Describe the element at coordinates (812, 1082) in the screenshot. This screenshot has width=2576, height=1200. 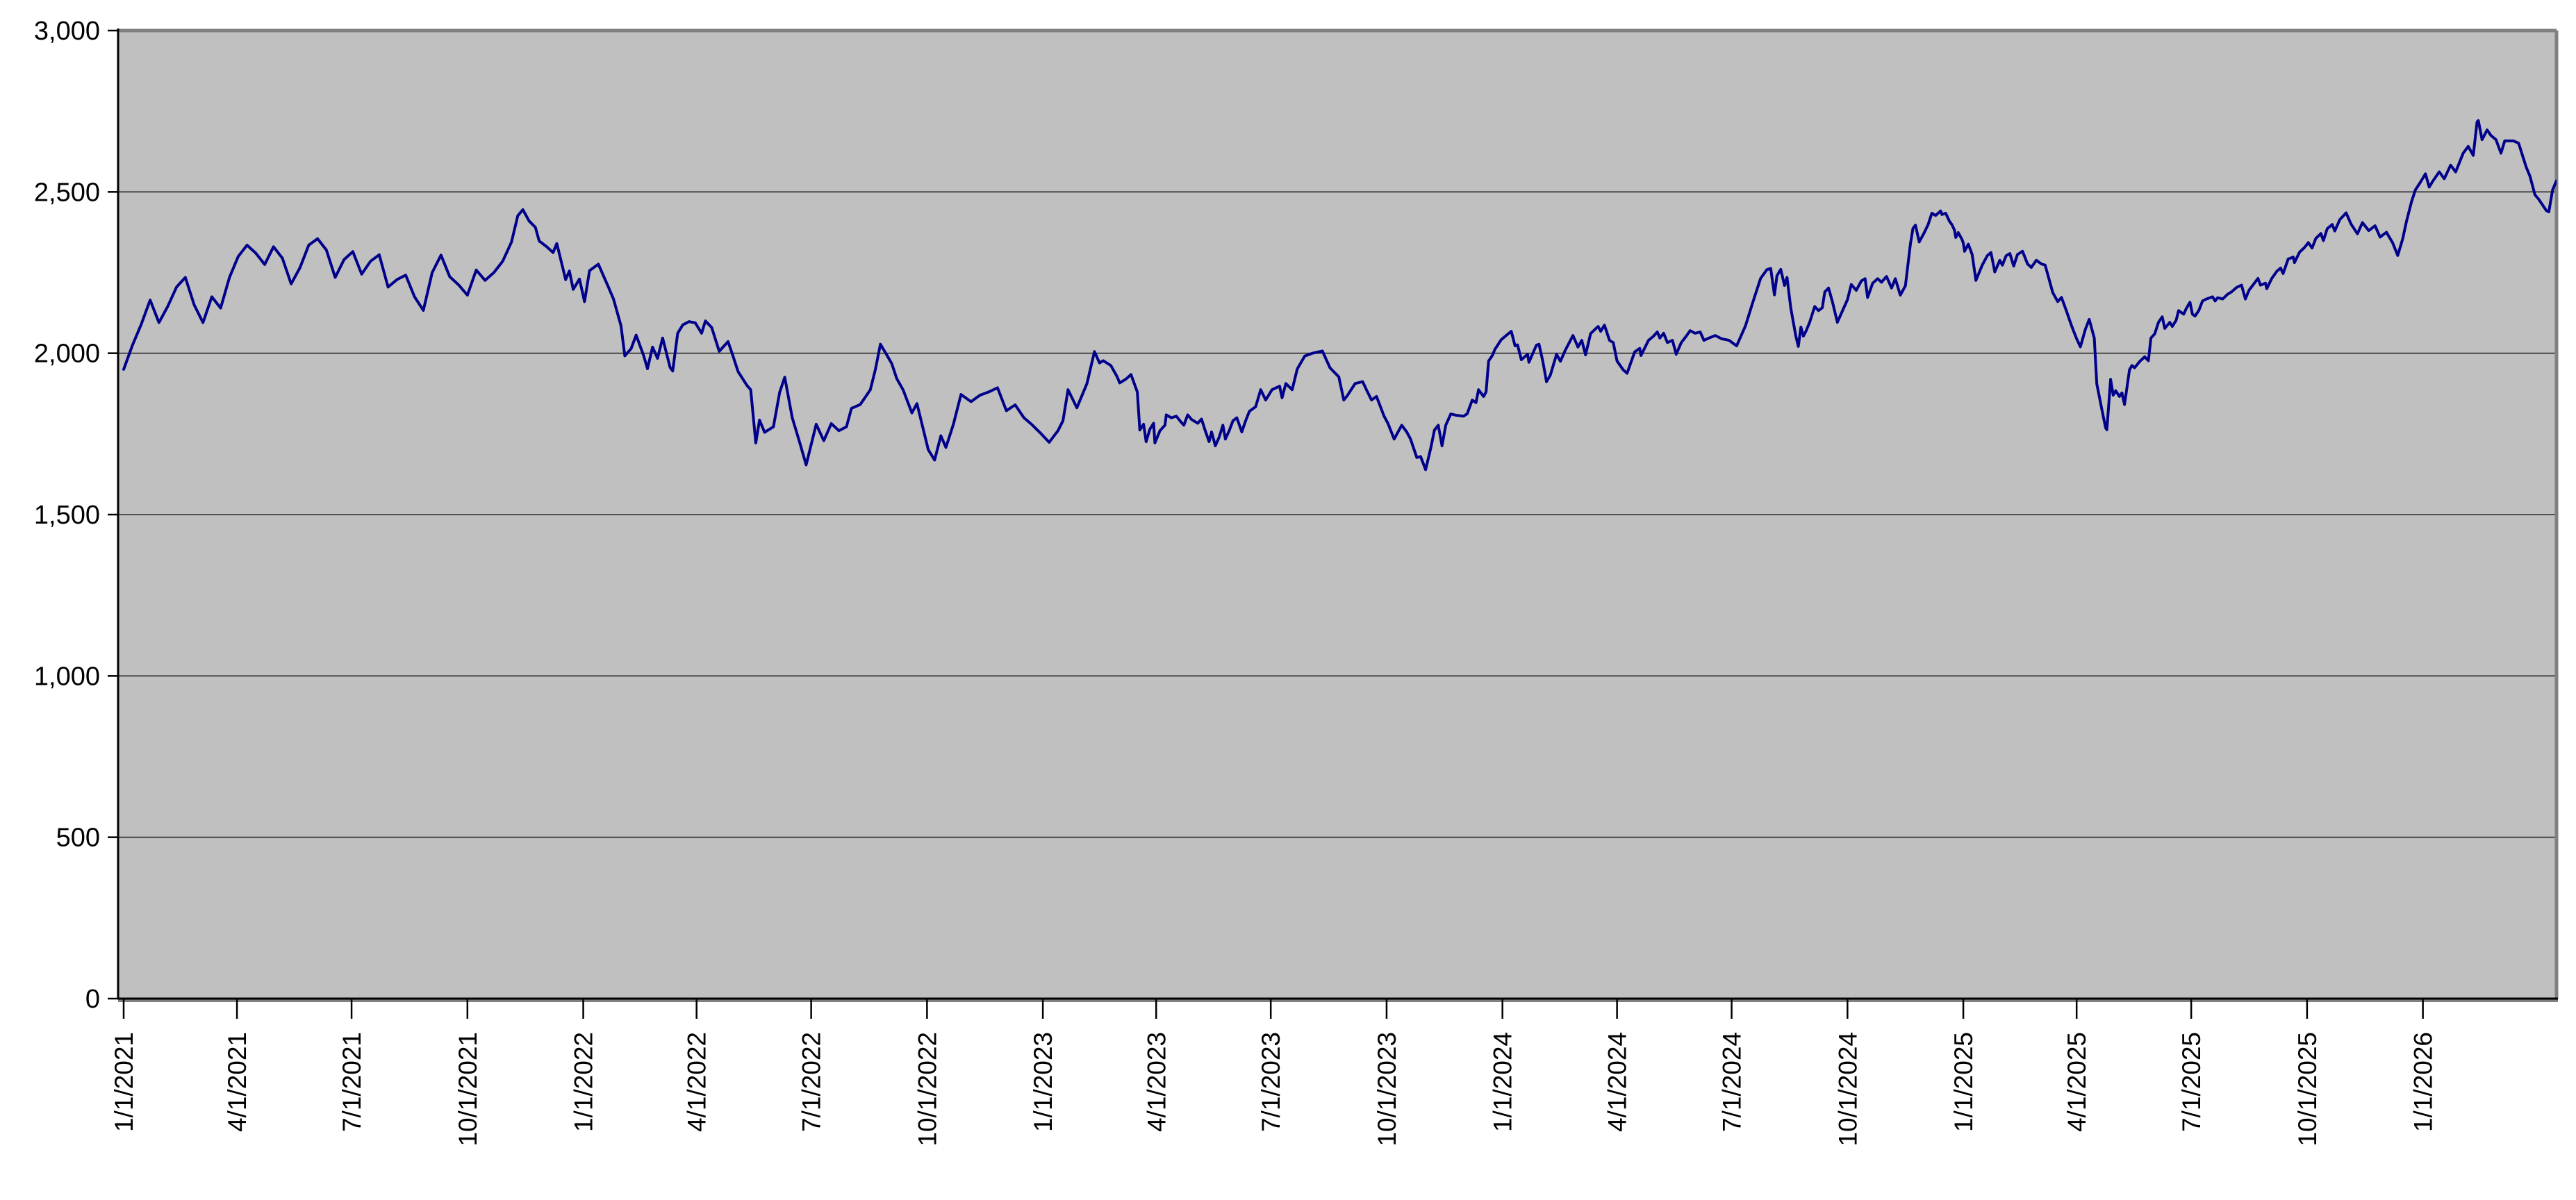
I see `x-tick-label: 7/1/2022` at that location.